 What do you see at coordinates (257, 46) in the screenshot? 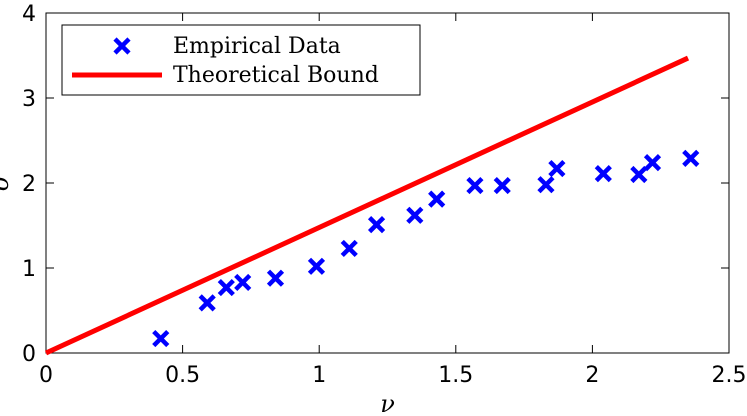
I see `legend-label: Empirical Data` at bounding box center [257, 46].